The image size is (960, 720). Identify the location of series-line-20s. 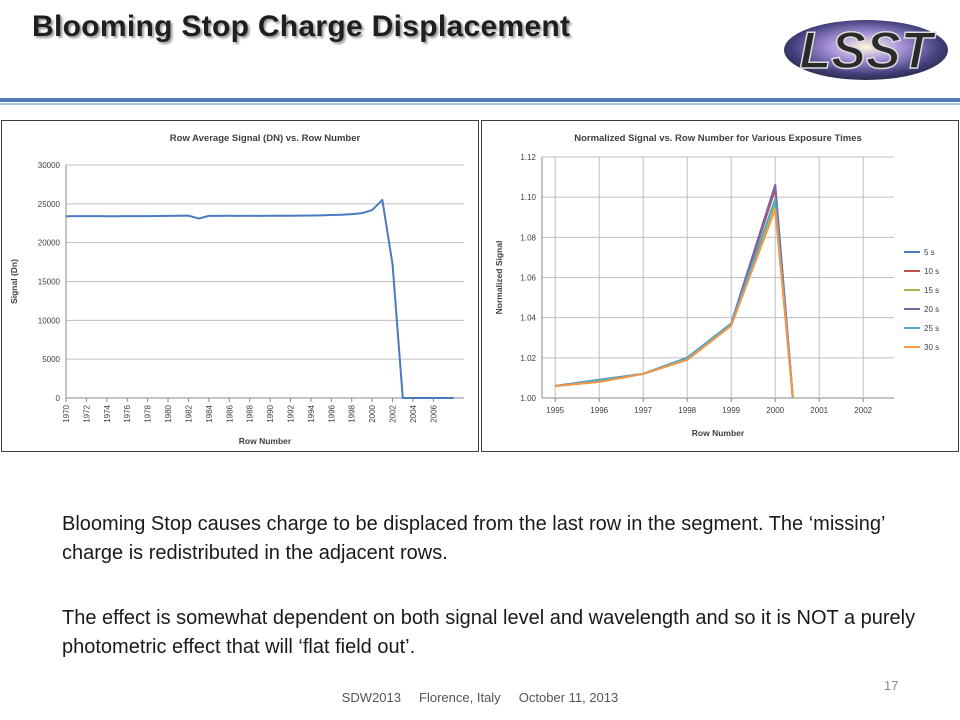
(674, 291).